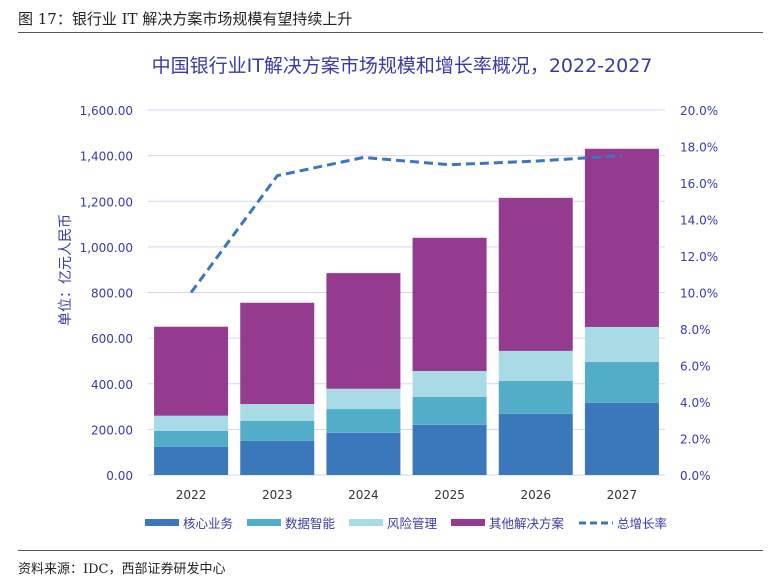 The image size is (777, 579). What do you see at coordinates (412, 523) in the screenshot?
I see `legend-label: 风险管理` at bounding box center [412, 523].